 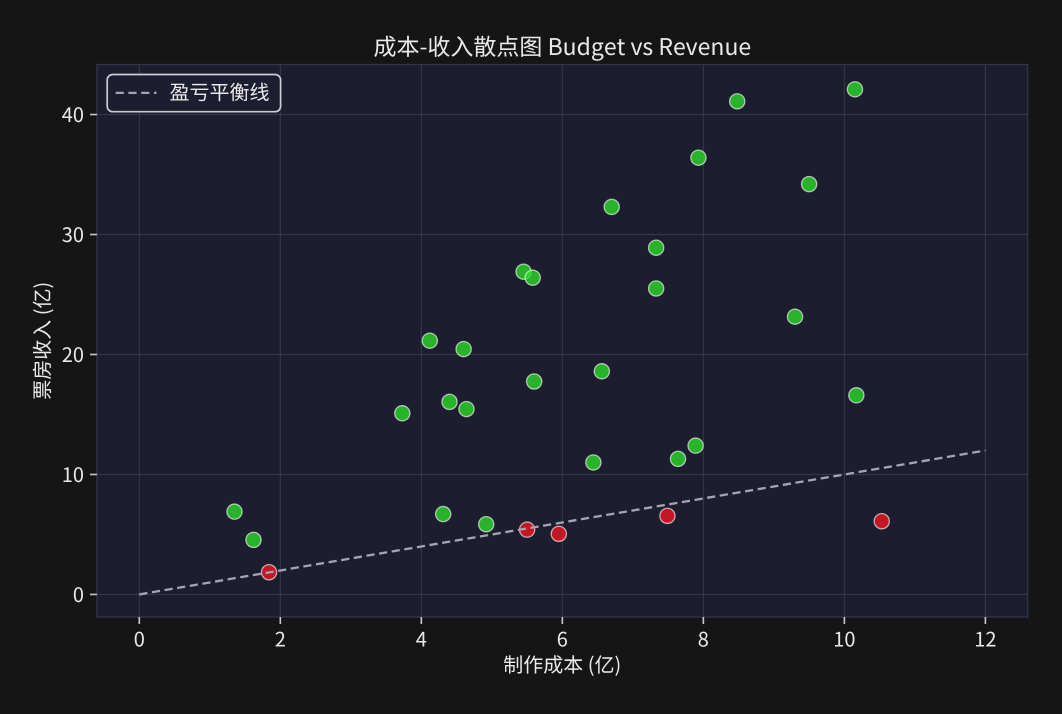 What do you see at coordinates (139, 638) in the screenshot?
I see `x-tick-label: 0` at bounding box center [139, 638].